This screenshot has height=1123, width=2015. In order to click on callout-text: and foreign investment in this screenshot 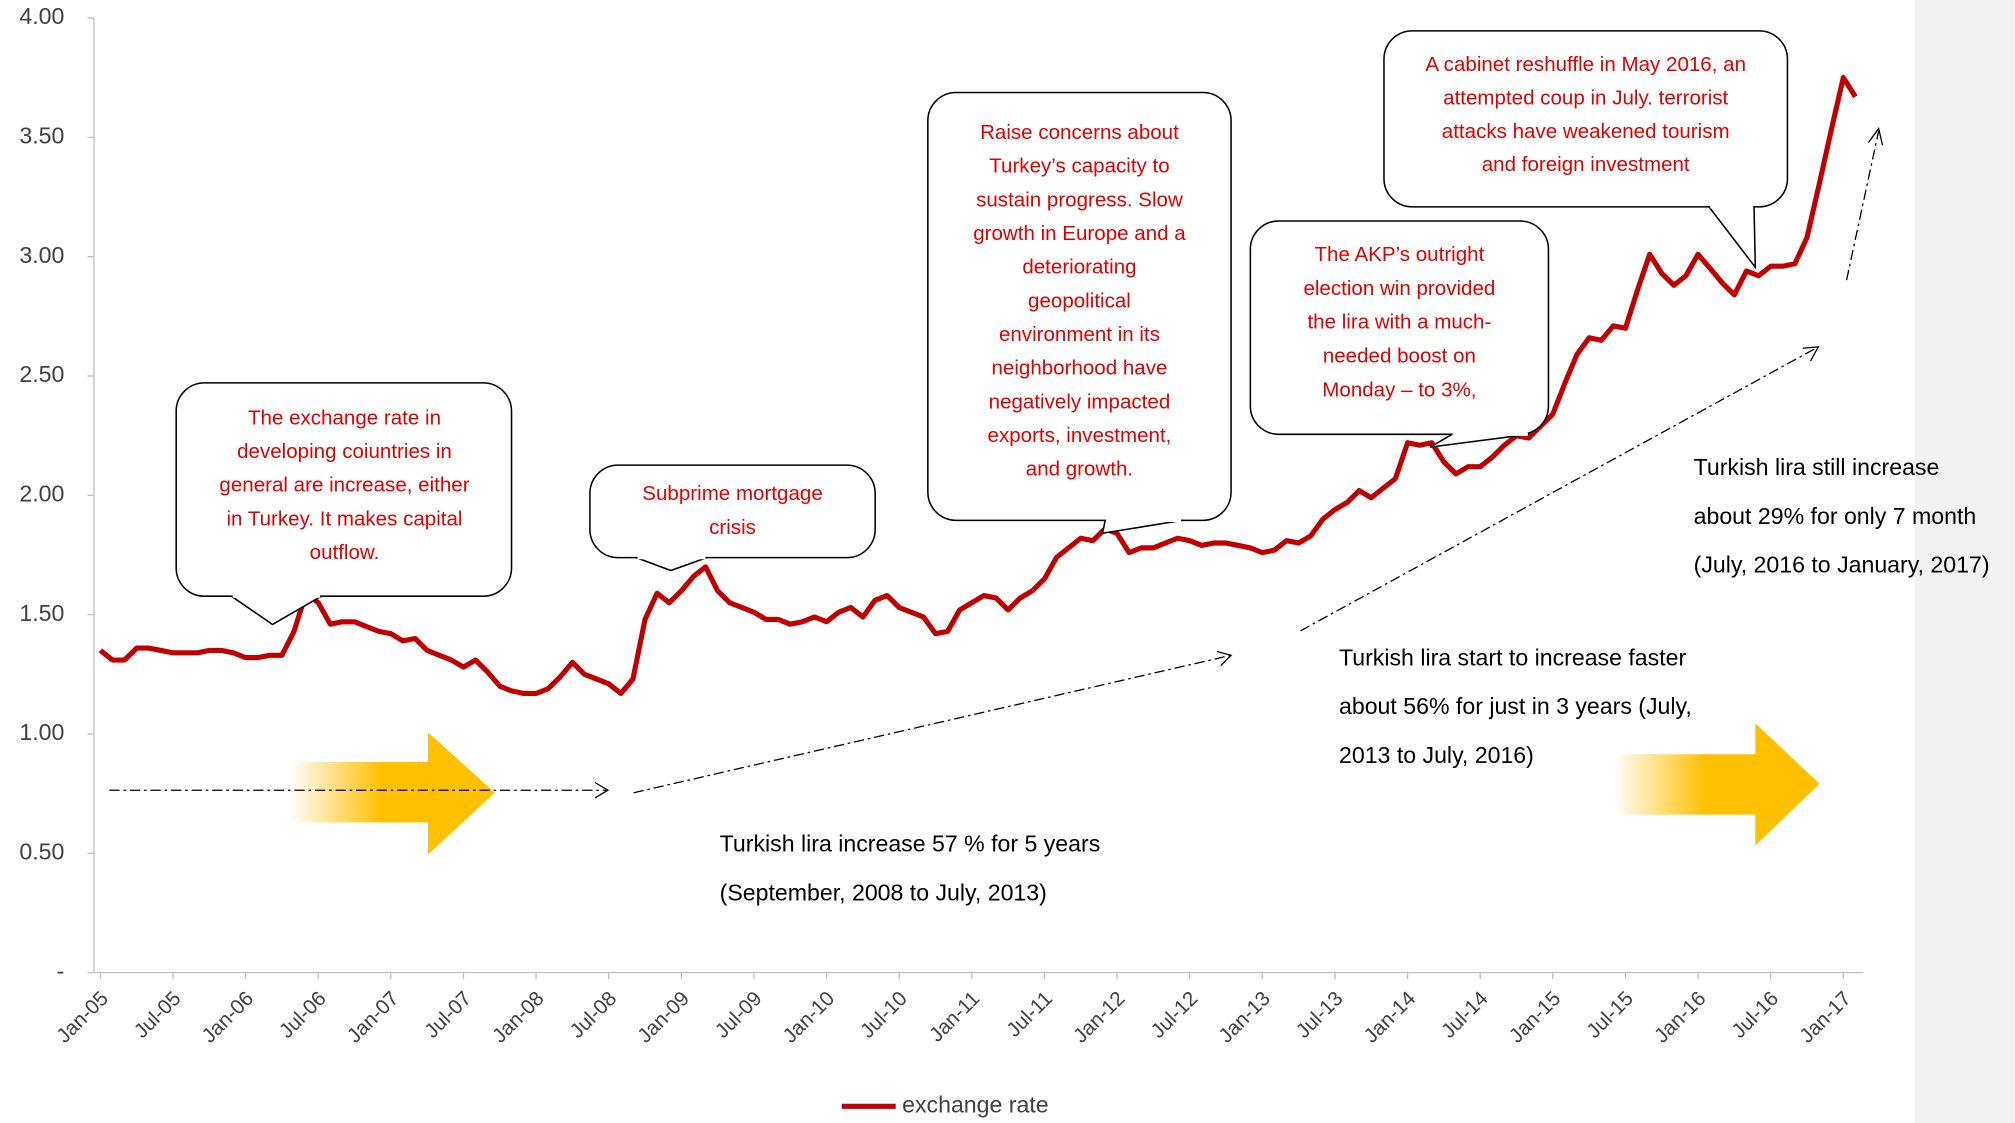, I will do `click(1586, 164)`.